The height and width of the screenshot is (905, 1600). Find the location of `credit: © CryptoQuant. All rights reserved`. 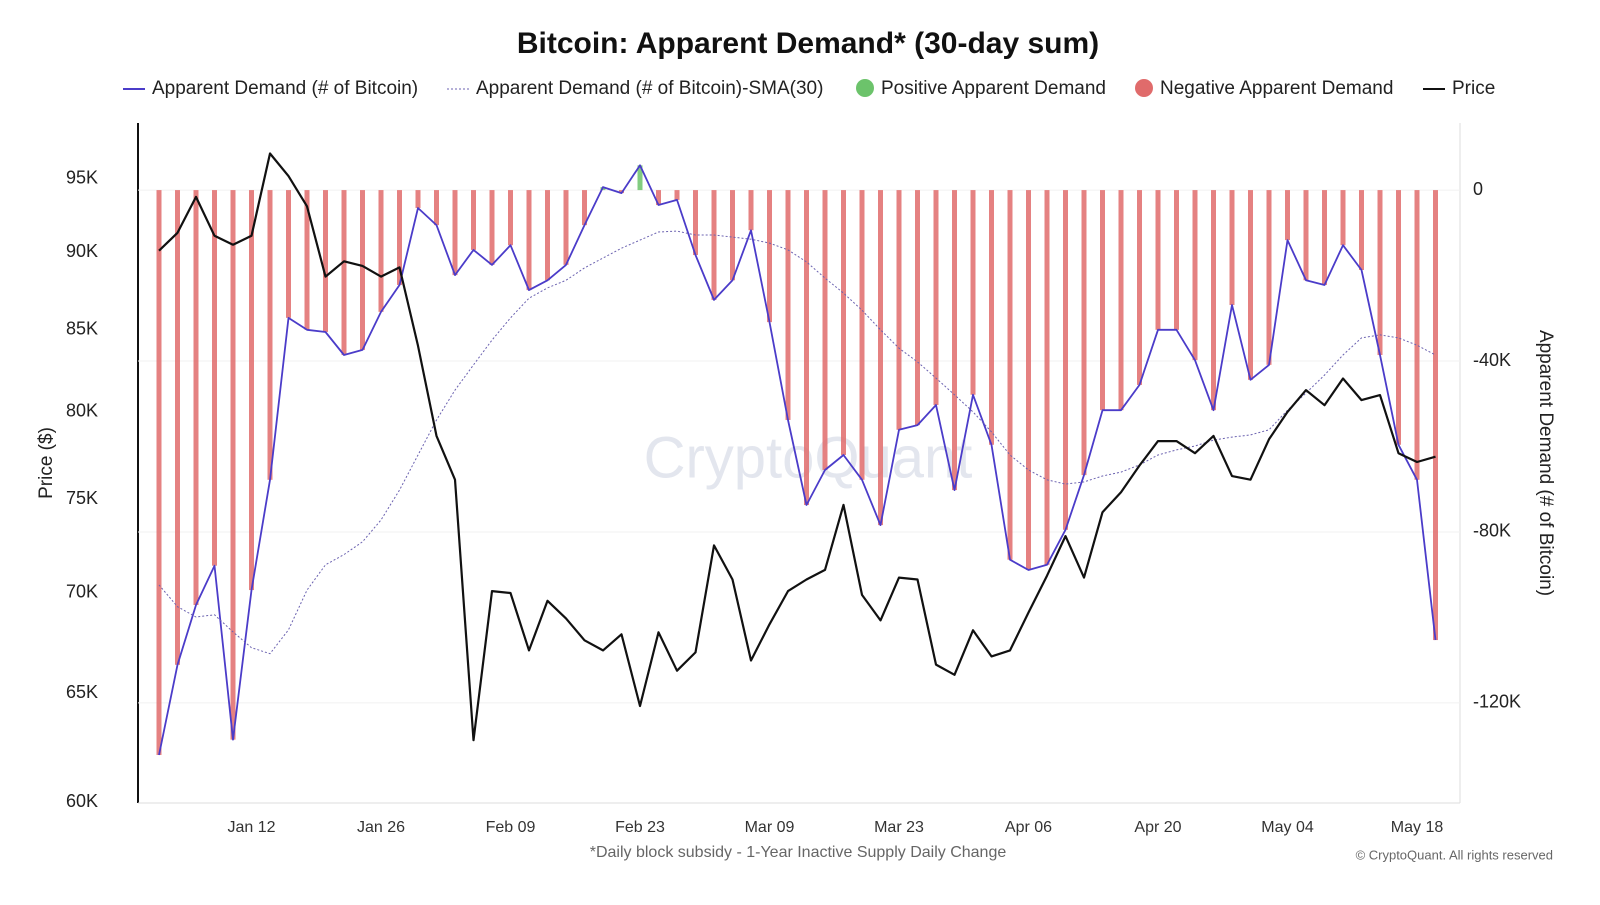

credit: © CryptoQuant. All rights reserved is located at coordinates (1454, 854).